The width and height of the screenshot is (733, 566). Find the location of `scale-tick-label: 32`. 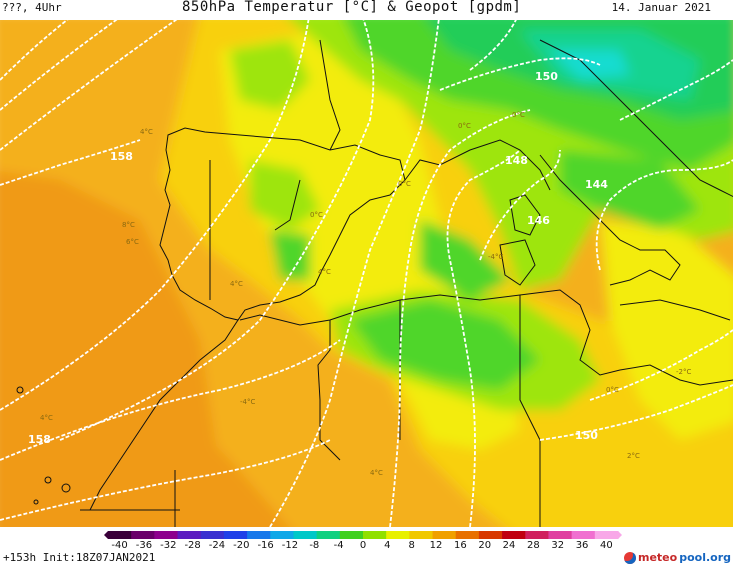

scale-tick-label: 32 is located at coordinates (558, 545).